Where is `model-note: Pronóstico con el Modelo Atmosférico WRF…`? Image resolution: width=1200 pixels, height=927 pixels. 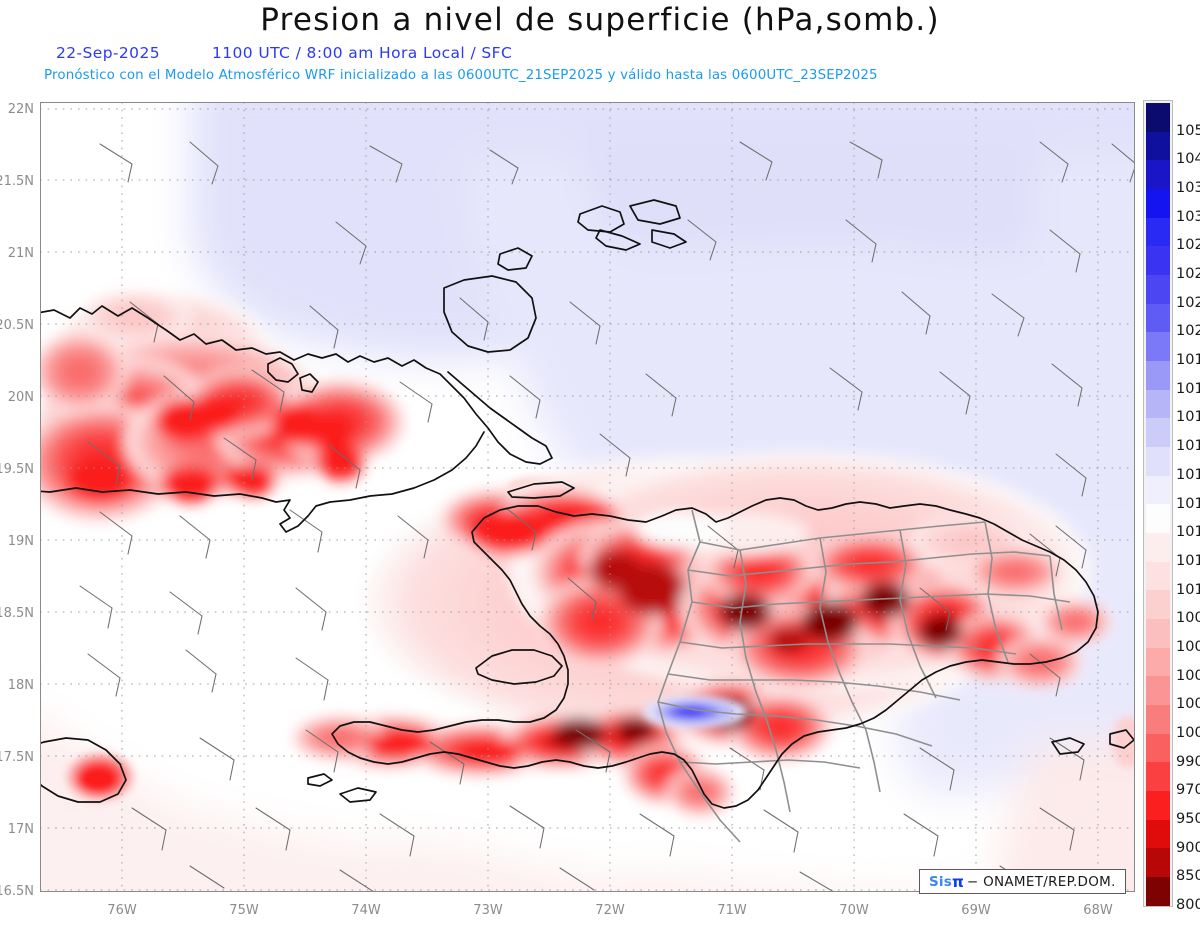 model-note: Pronóstico con el Modelo Atmosférico WRF… is located at coordinates (461, 75).